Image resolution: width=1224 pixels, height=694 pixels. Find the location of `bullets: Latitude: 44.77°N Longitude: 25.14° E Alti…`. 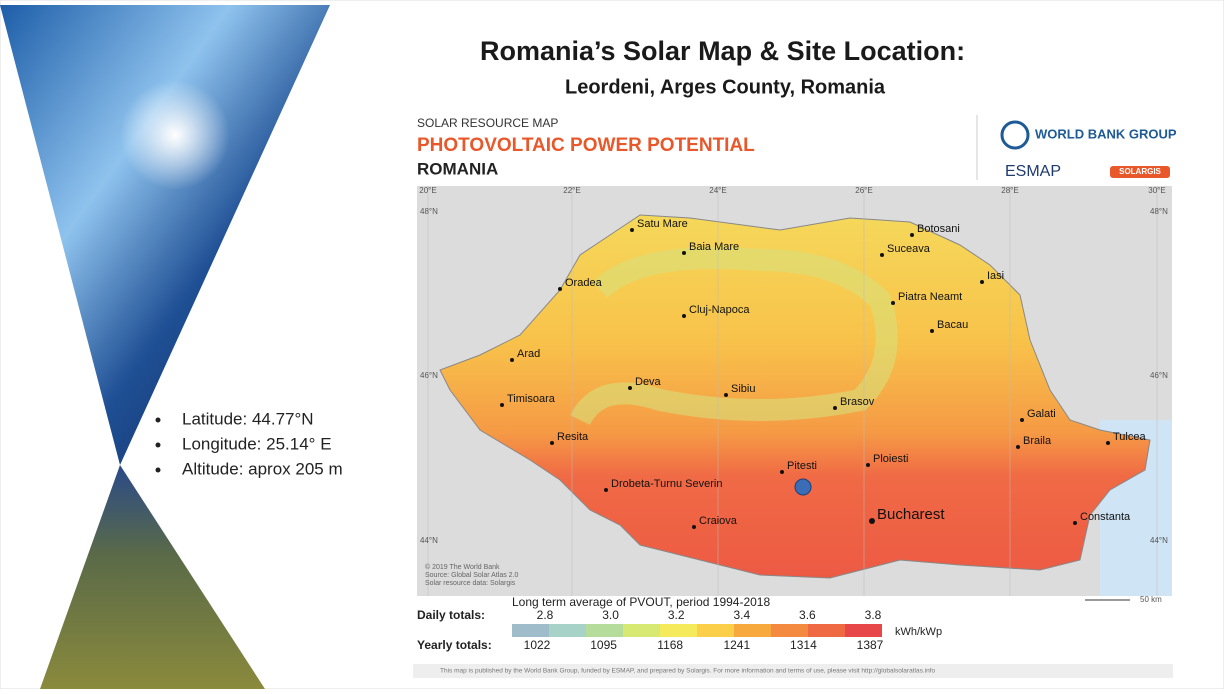

bullets: Latitude: 44.77°N Longitude: 25.14° E Alti… is located at coordinates (249, 443).